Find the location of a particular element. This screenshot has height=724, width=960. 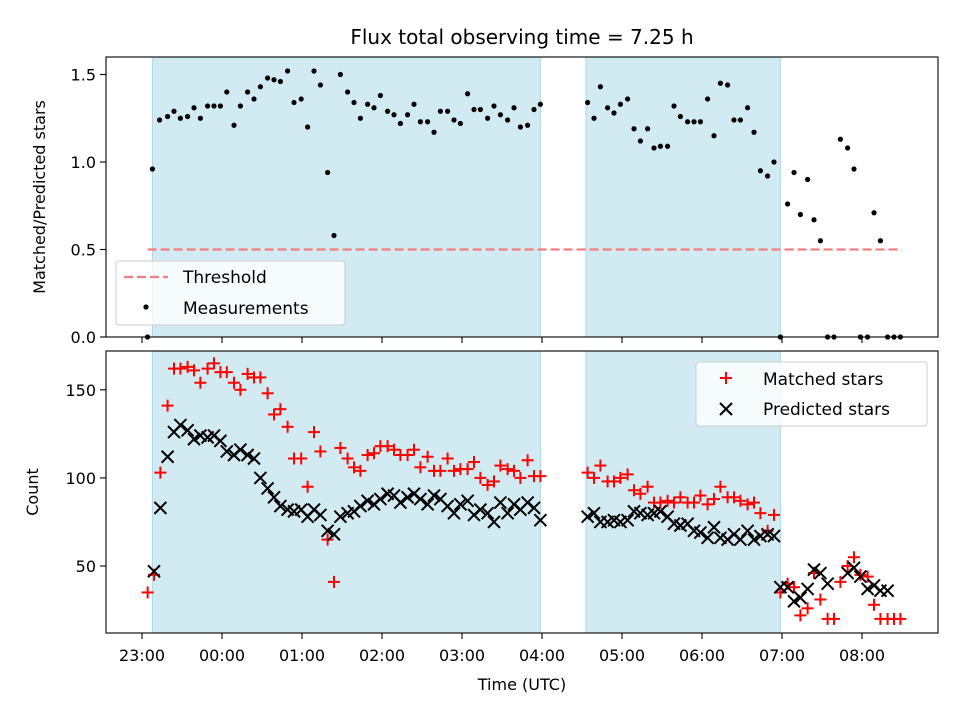

bottom-y-axis-label: Count is located at coordinates (32, 492).